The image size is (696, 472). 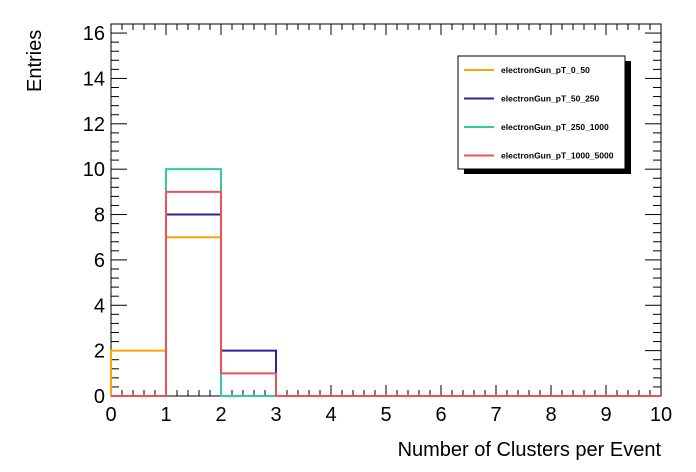 What do you see at coordinates (110, 415) in the screenshot?
I see `x-tick-label: 0` at bounding box center [110, 415].